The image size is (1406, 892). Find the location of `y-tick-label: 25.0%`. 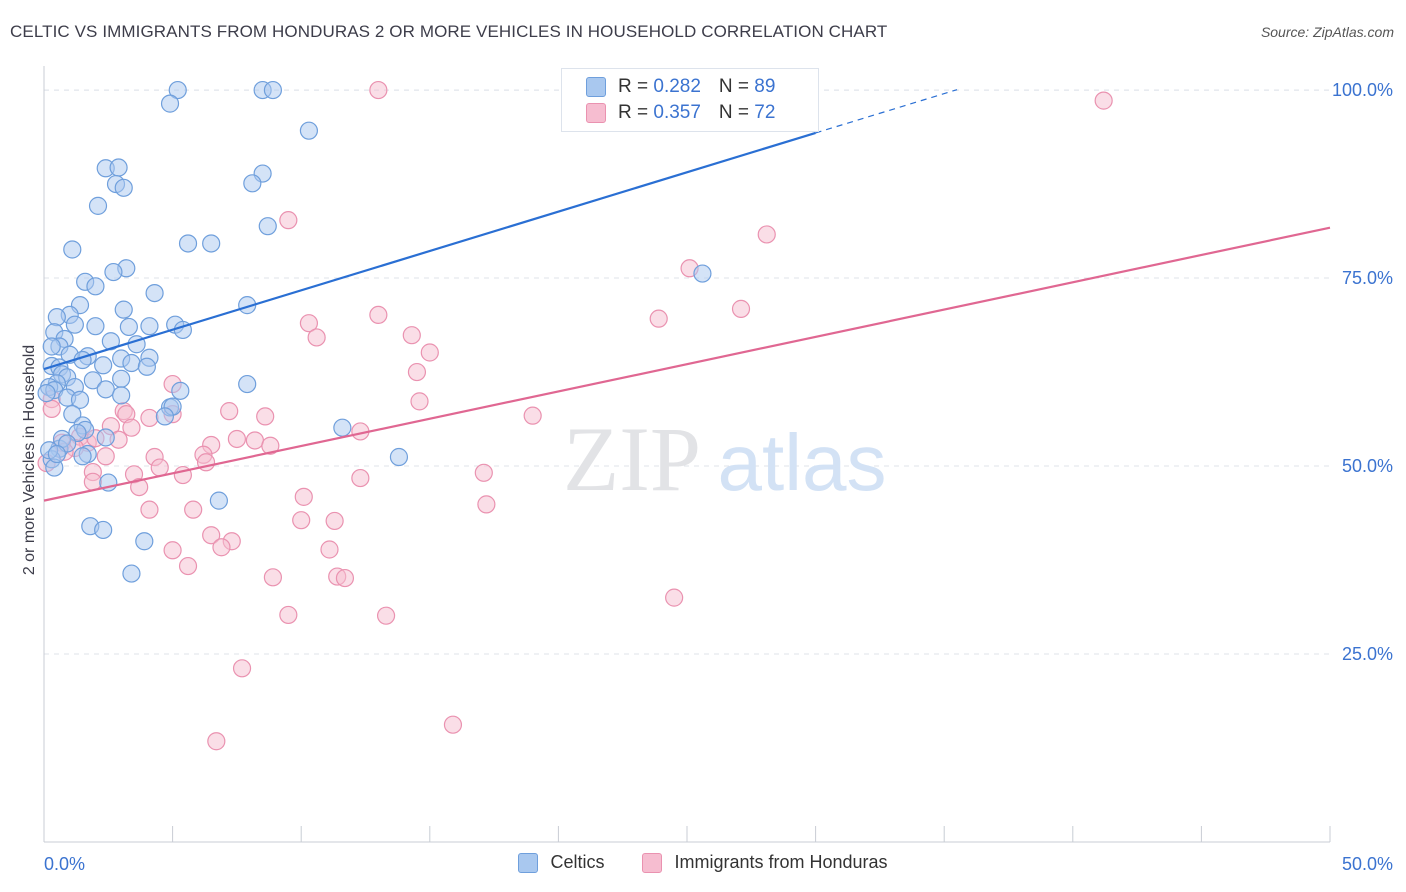

y-tick-label: 25.0% is located at coordinates (1367, 654).